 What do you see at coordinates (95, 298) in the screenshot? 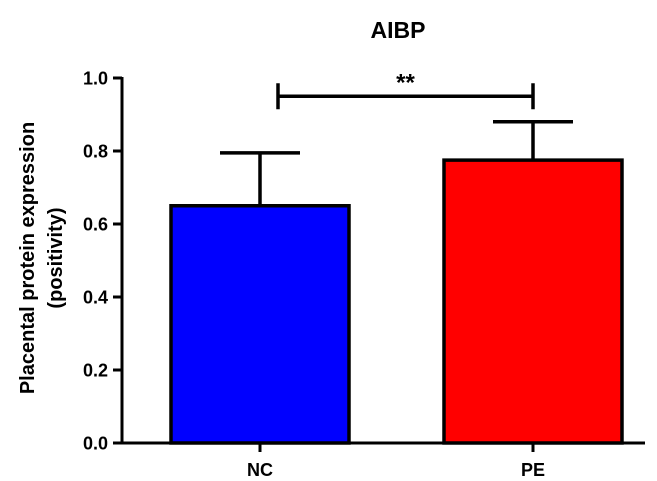
I see `y-tick-label: 0.4` at bounding box center [95, 298].